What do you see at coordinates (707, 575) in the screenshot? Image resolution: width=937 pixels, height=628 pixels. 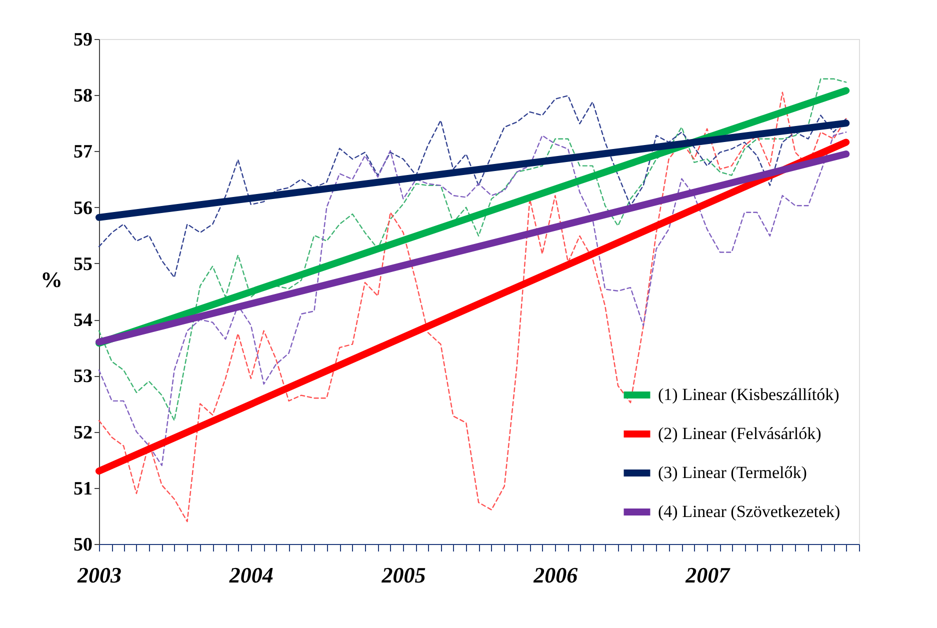 I see `x-tick-label: 2007` at bounding box center [707, 575].